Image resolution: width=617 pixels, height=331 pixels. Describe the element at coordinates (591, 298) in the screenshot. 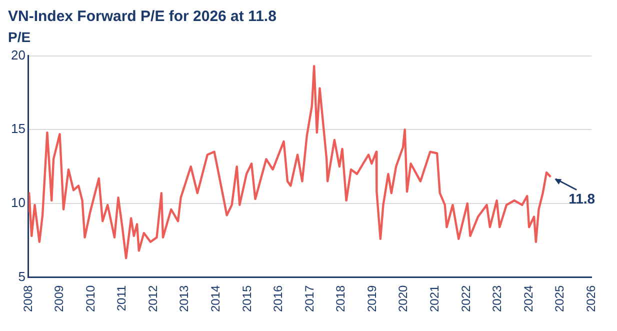

I see `x-tick-label: 2026` at that location.